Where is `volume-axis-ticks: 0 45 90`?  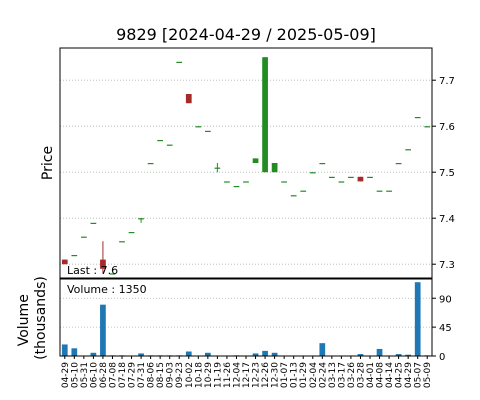 volume-axis-ticks: 0 45 90 is located at coordinates (442, 328).